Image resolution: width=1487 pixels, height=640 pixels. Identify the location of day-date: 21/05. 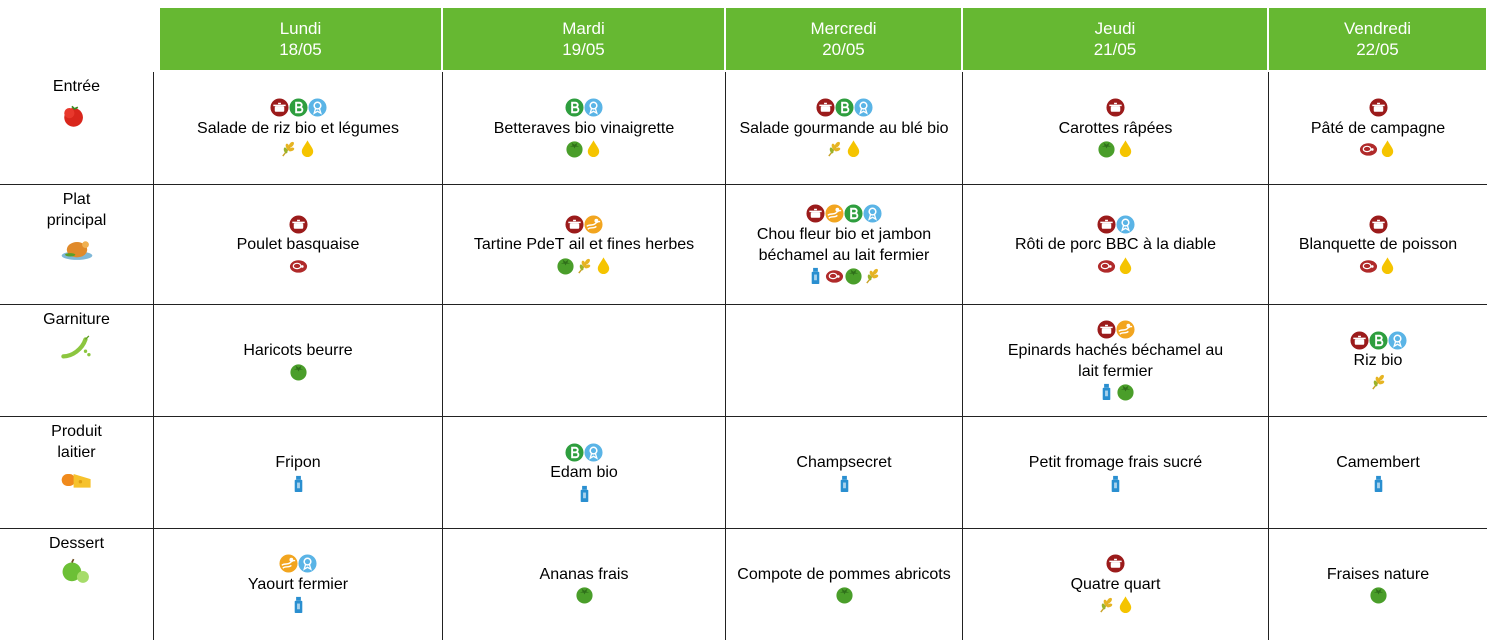
(1115, 49).